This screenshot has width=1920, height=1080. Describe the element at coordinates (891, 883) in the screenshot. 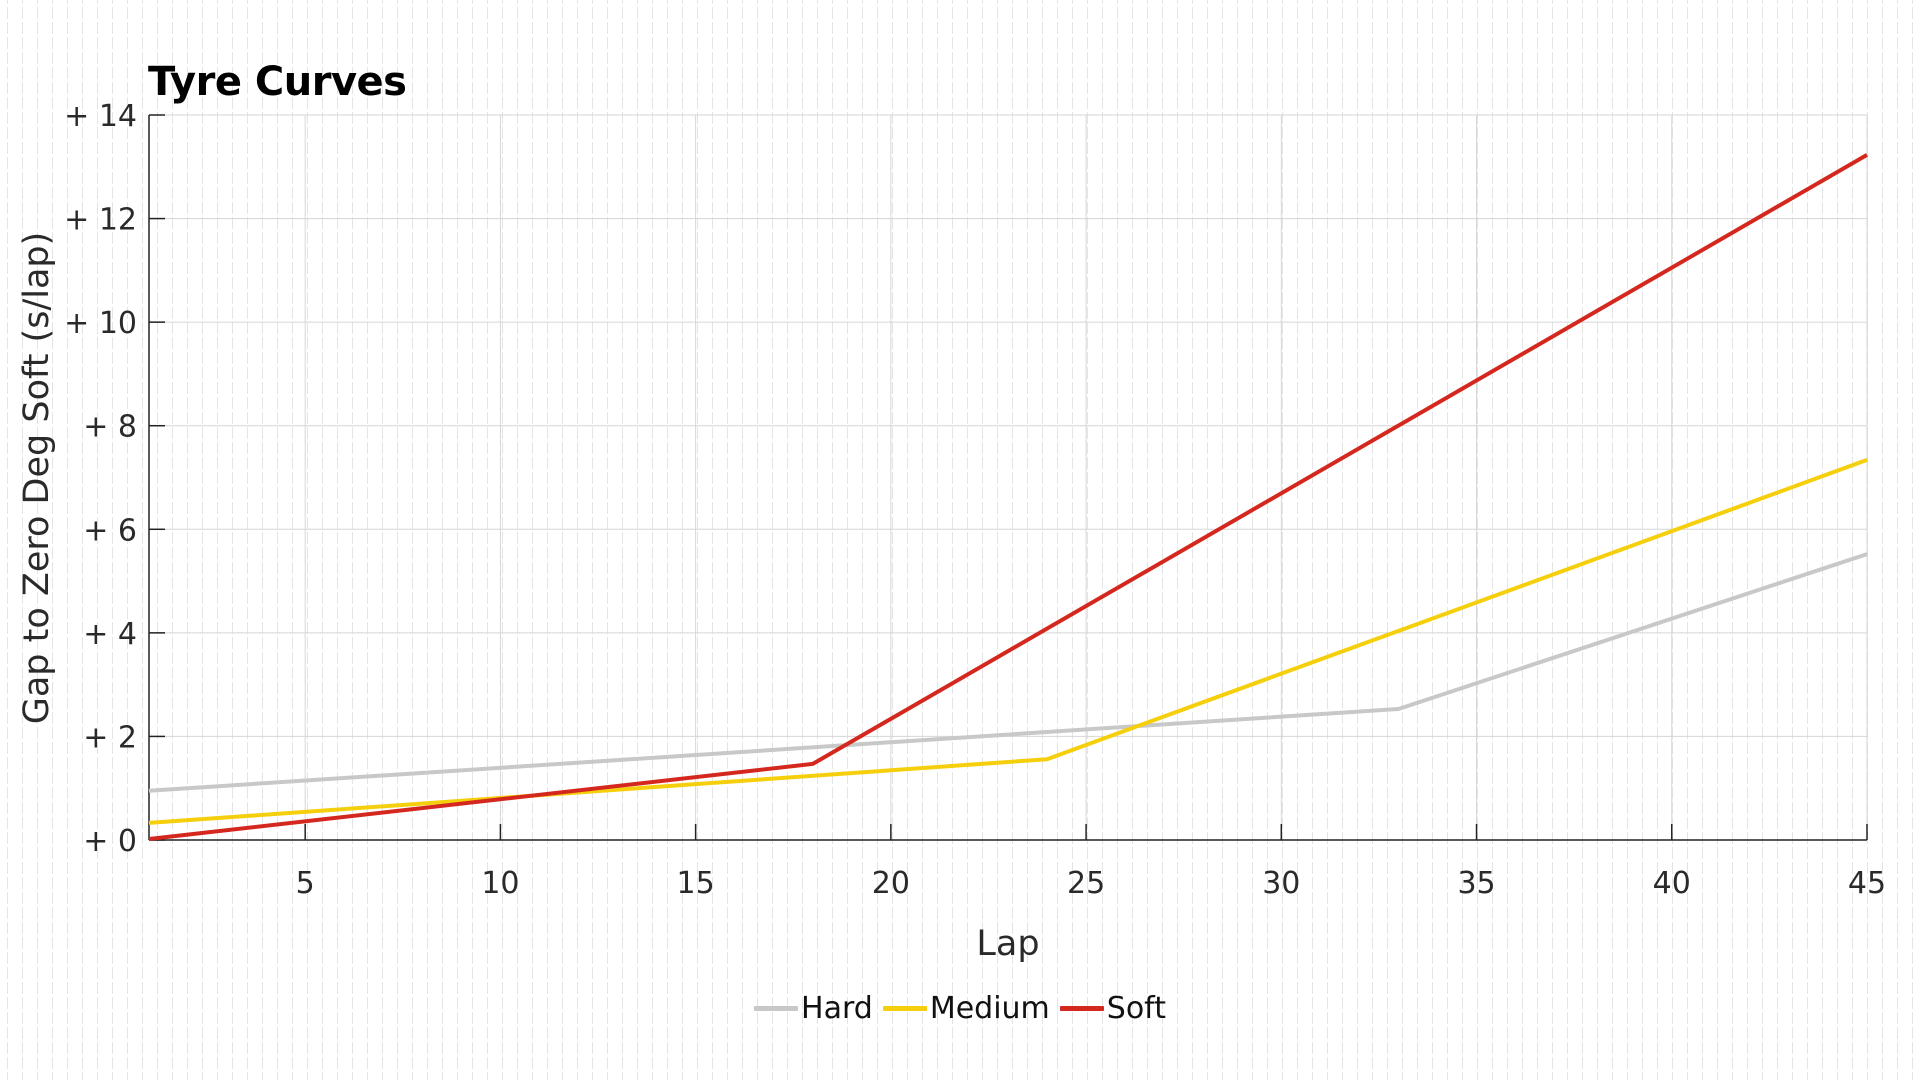

I see `x-tick-label: 20` at that location.